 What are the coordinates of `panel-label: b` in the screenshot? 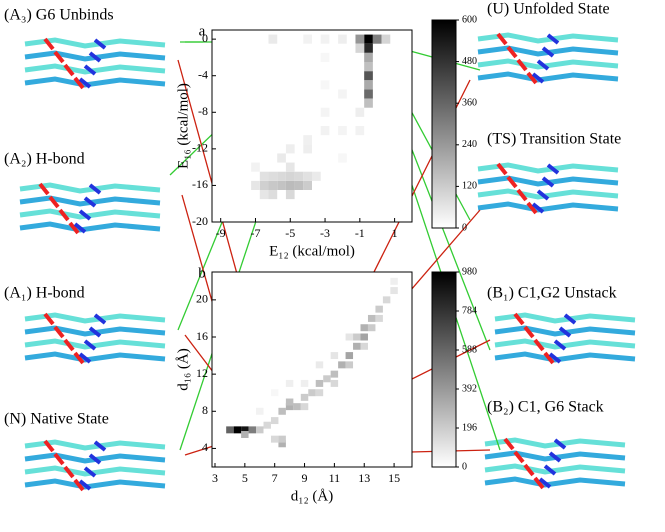 It's located at (202, 273).